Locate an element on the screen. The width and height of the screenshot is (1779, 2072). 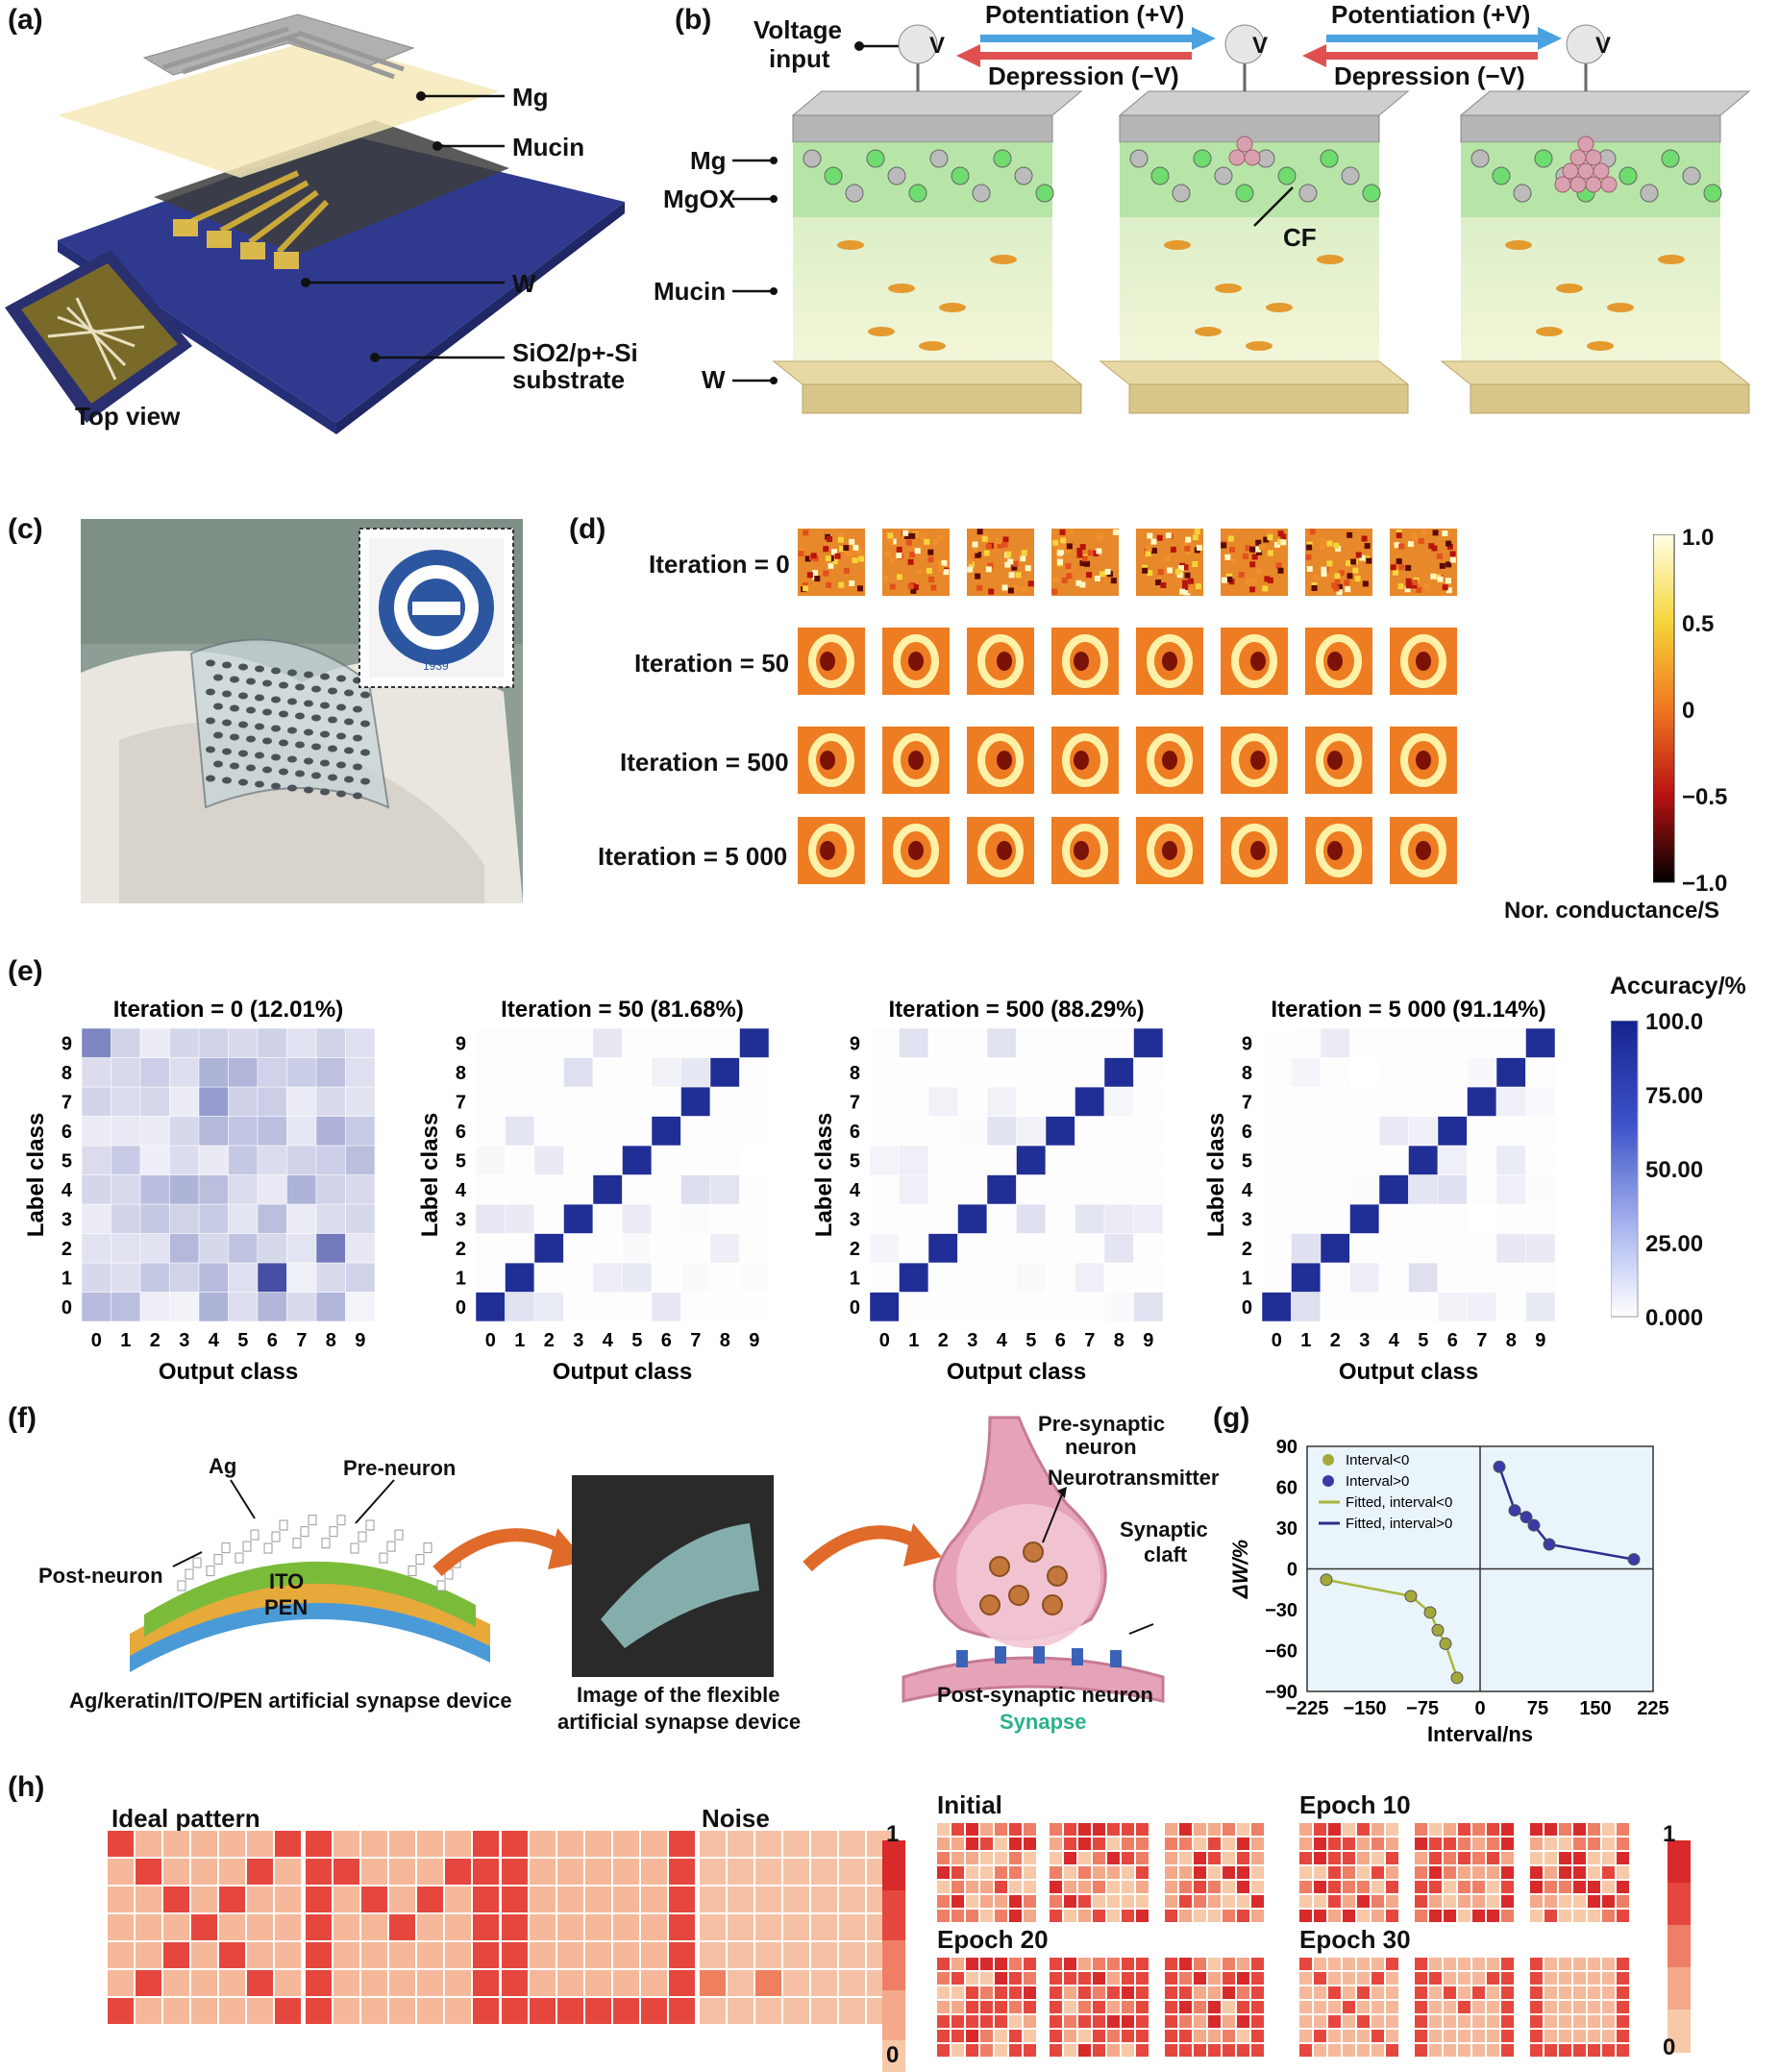
pen-layer is located at coordinates (310, 1635).